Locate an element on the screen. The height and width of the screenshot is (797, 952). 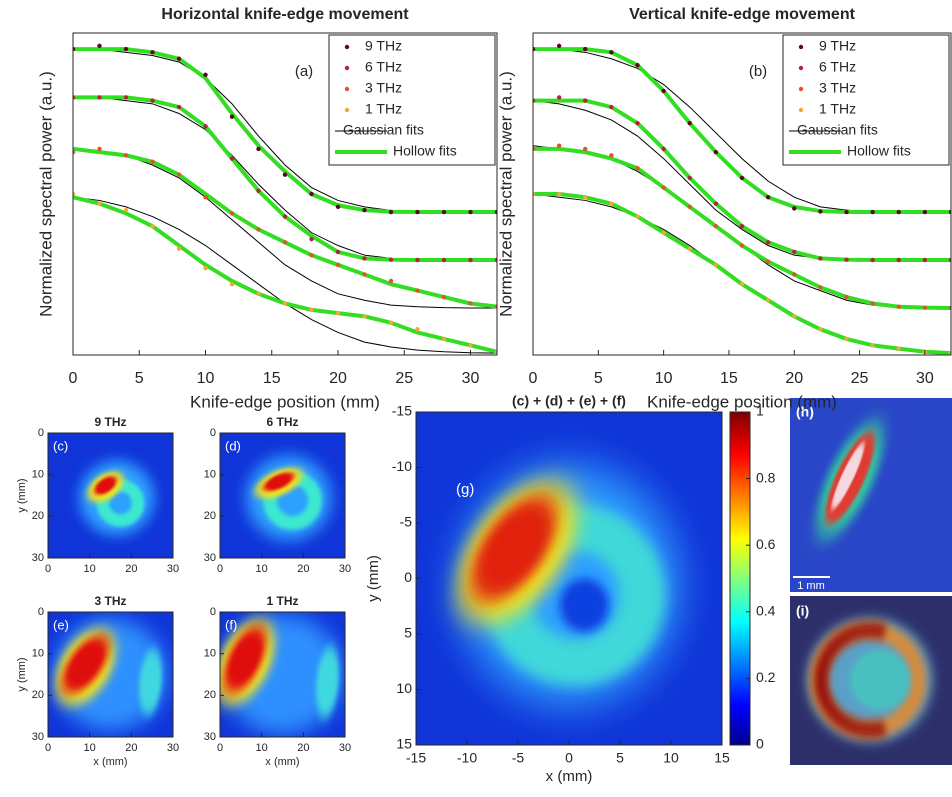
panel-label: (g) is located at coordinates (465, 489).